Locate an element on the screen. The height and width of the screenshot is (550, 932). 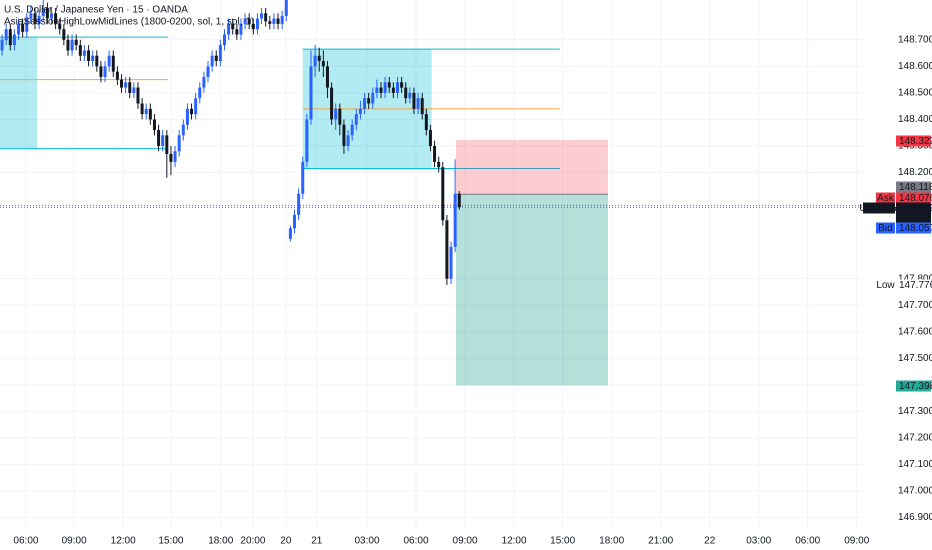
x-tick-label: 22 is located at coordinates (710, 541).